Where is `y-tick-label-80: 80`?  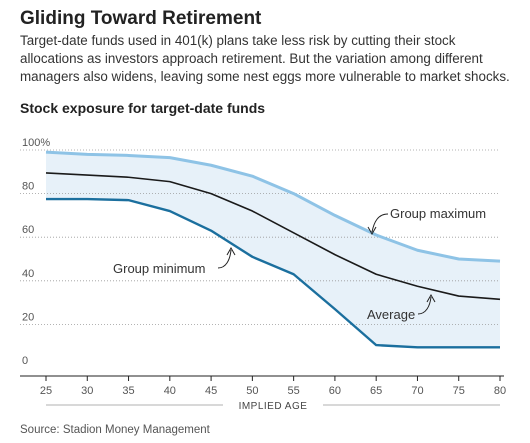 y-tick-label-80: 80 is located at coordinates (28, 187).